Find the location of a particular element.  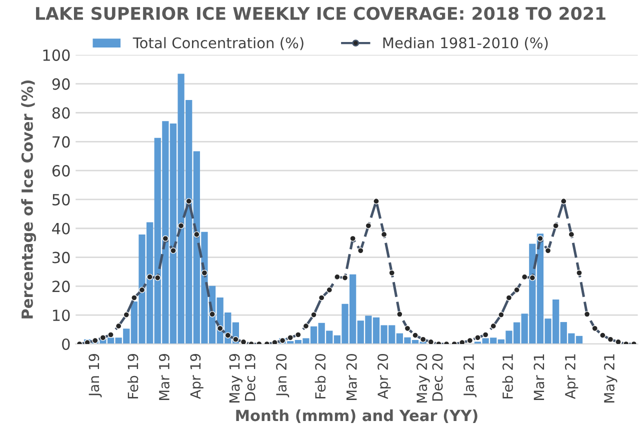

x-tick-label: Feb 21 is located at coordinates (507, 376).